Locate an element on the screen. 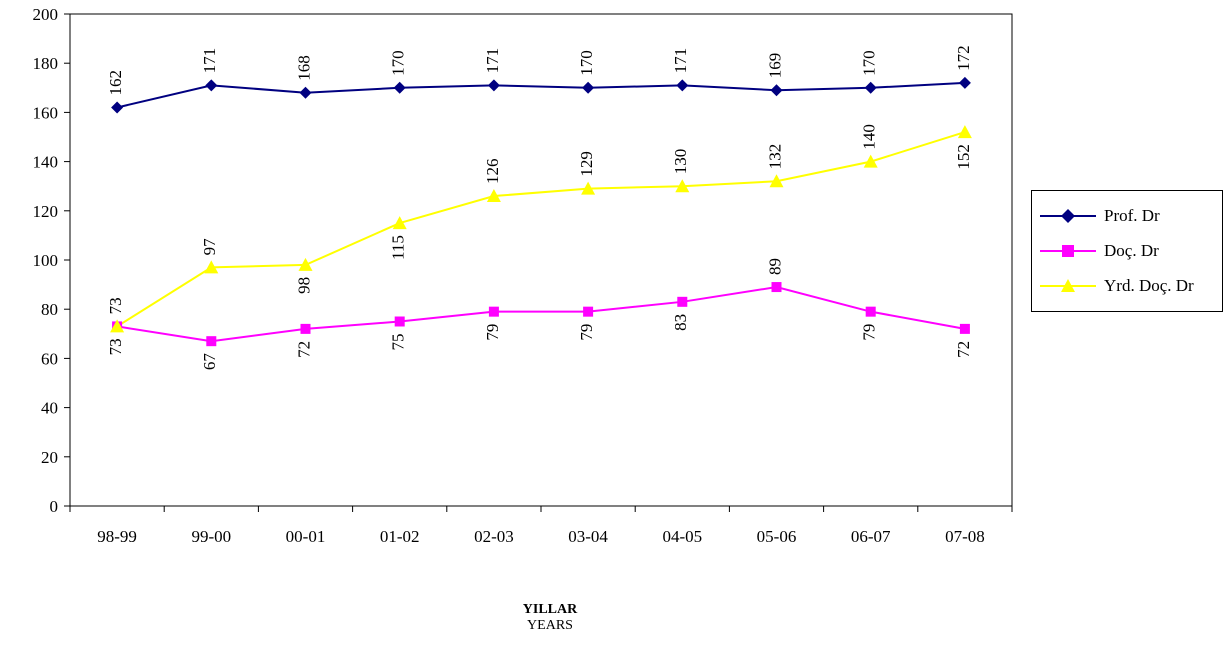 This screenshot has height=648, width=1228. data-label-doc: 67 is located at coordinates (209, 362).